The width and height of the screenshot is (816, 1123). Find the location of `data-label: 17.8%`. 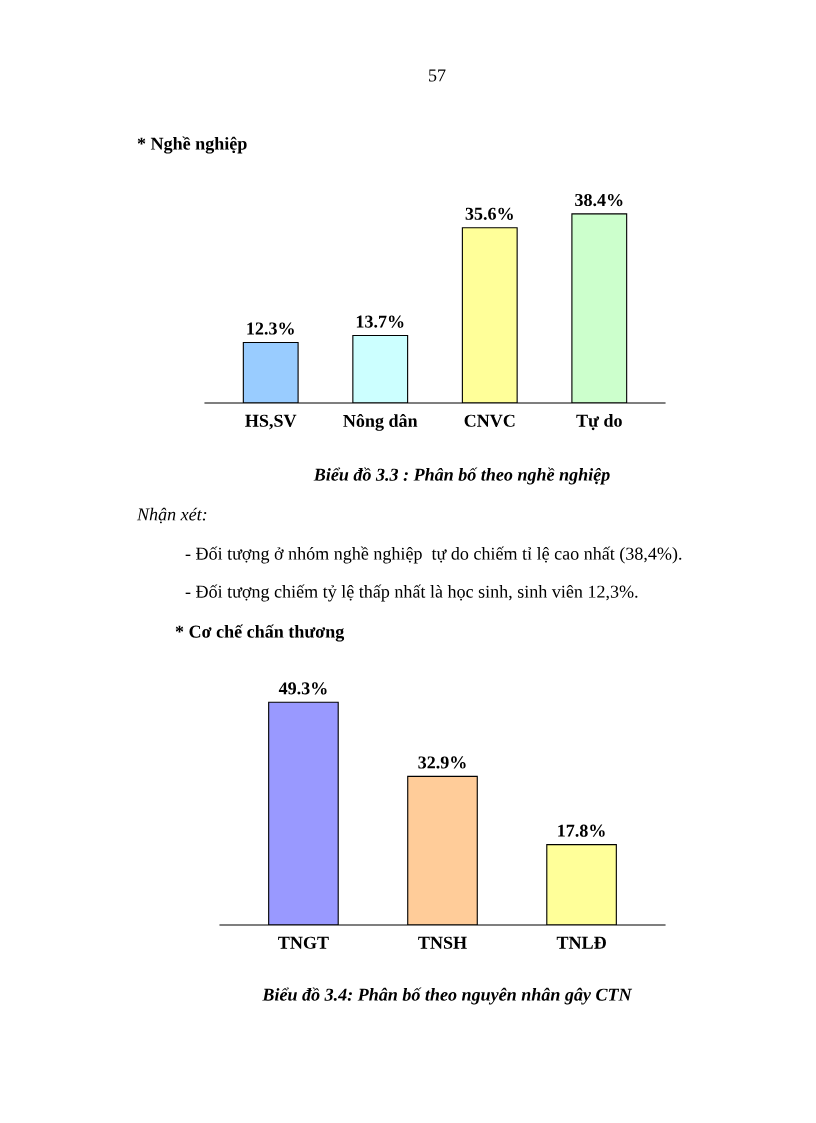

data-label: 17.8% is located at coordinates (581, 830).